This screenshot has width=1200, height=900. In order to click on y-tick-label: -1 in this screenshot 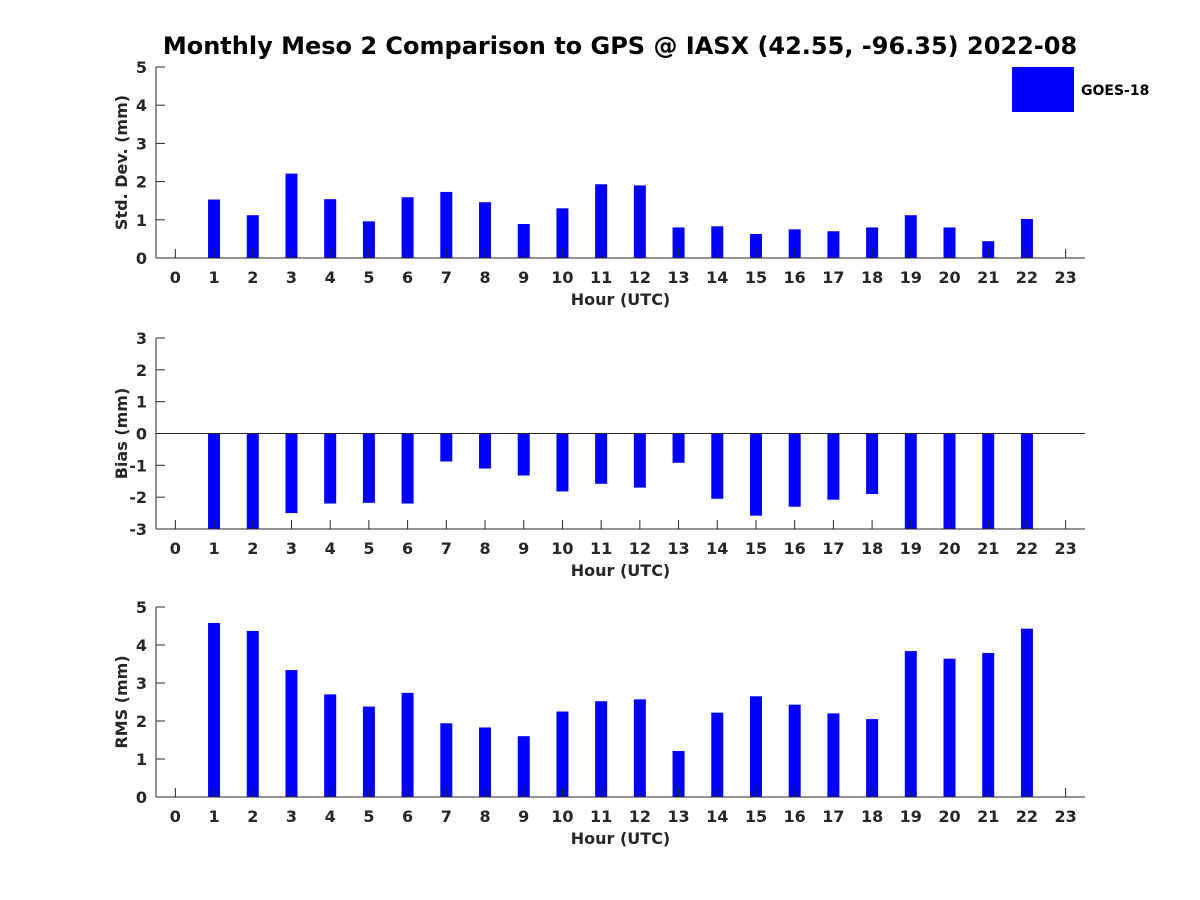, I will do `click(138, 465)`.